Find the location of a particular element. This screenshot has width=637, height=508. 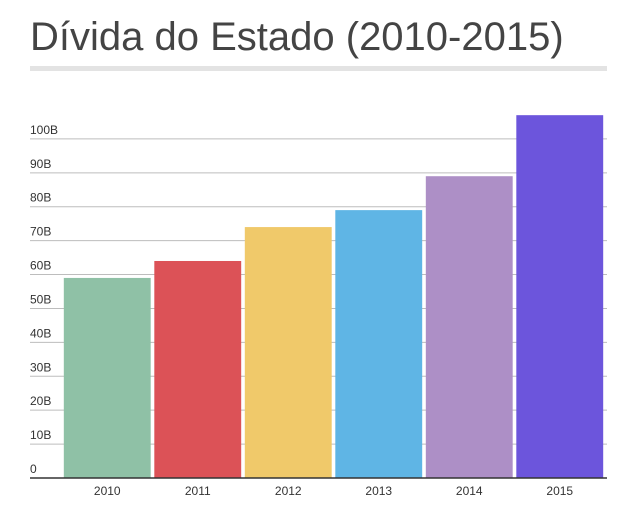

x-tick-label: 2013 is located at coordinates (378, 491).